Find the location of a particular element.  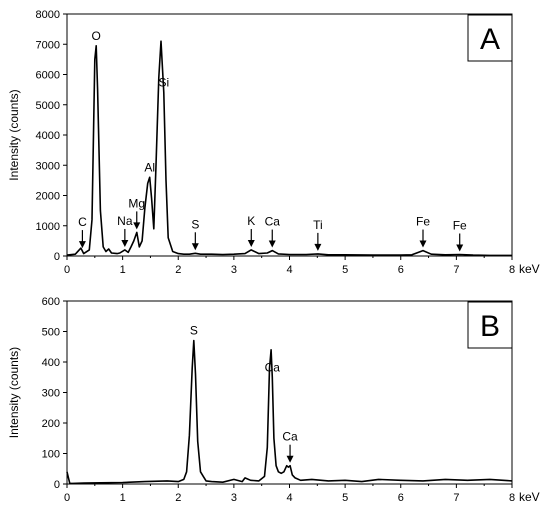

y-tick-label: 600 is located at coordinates (51, 302).